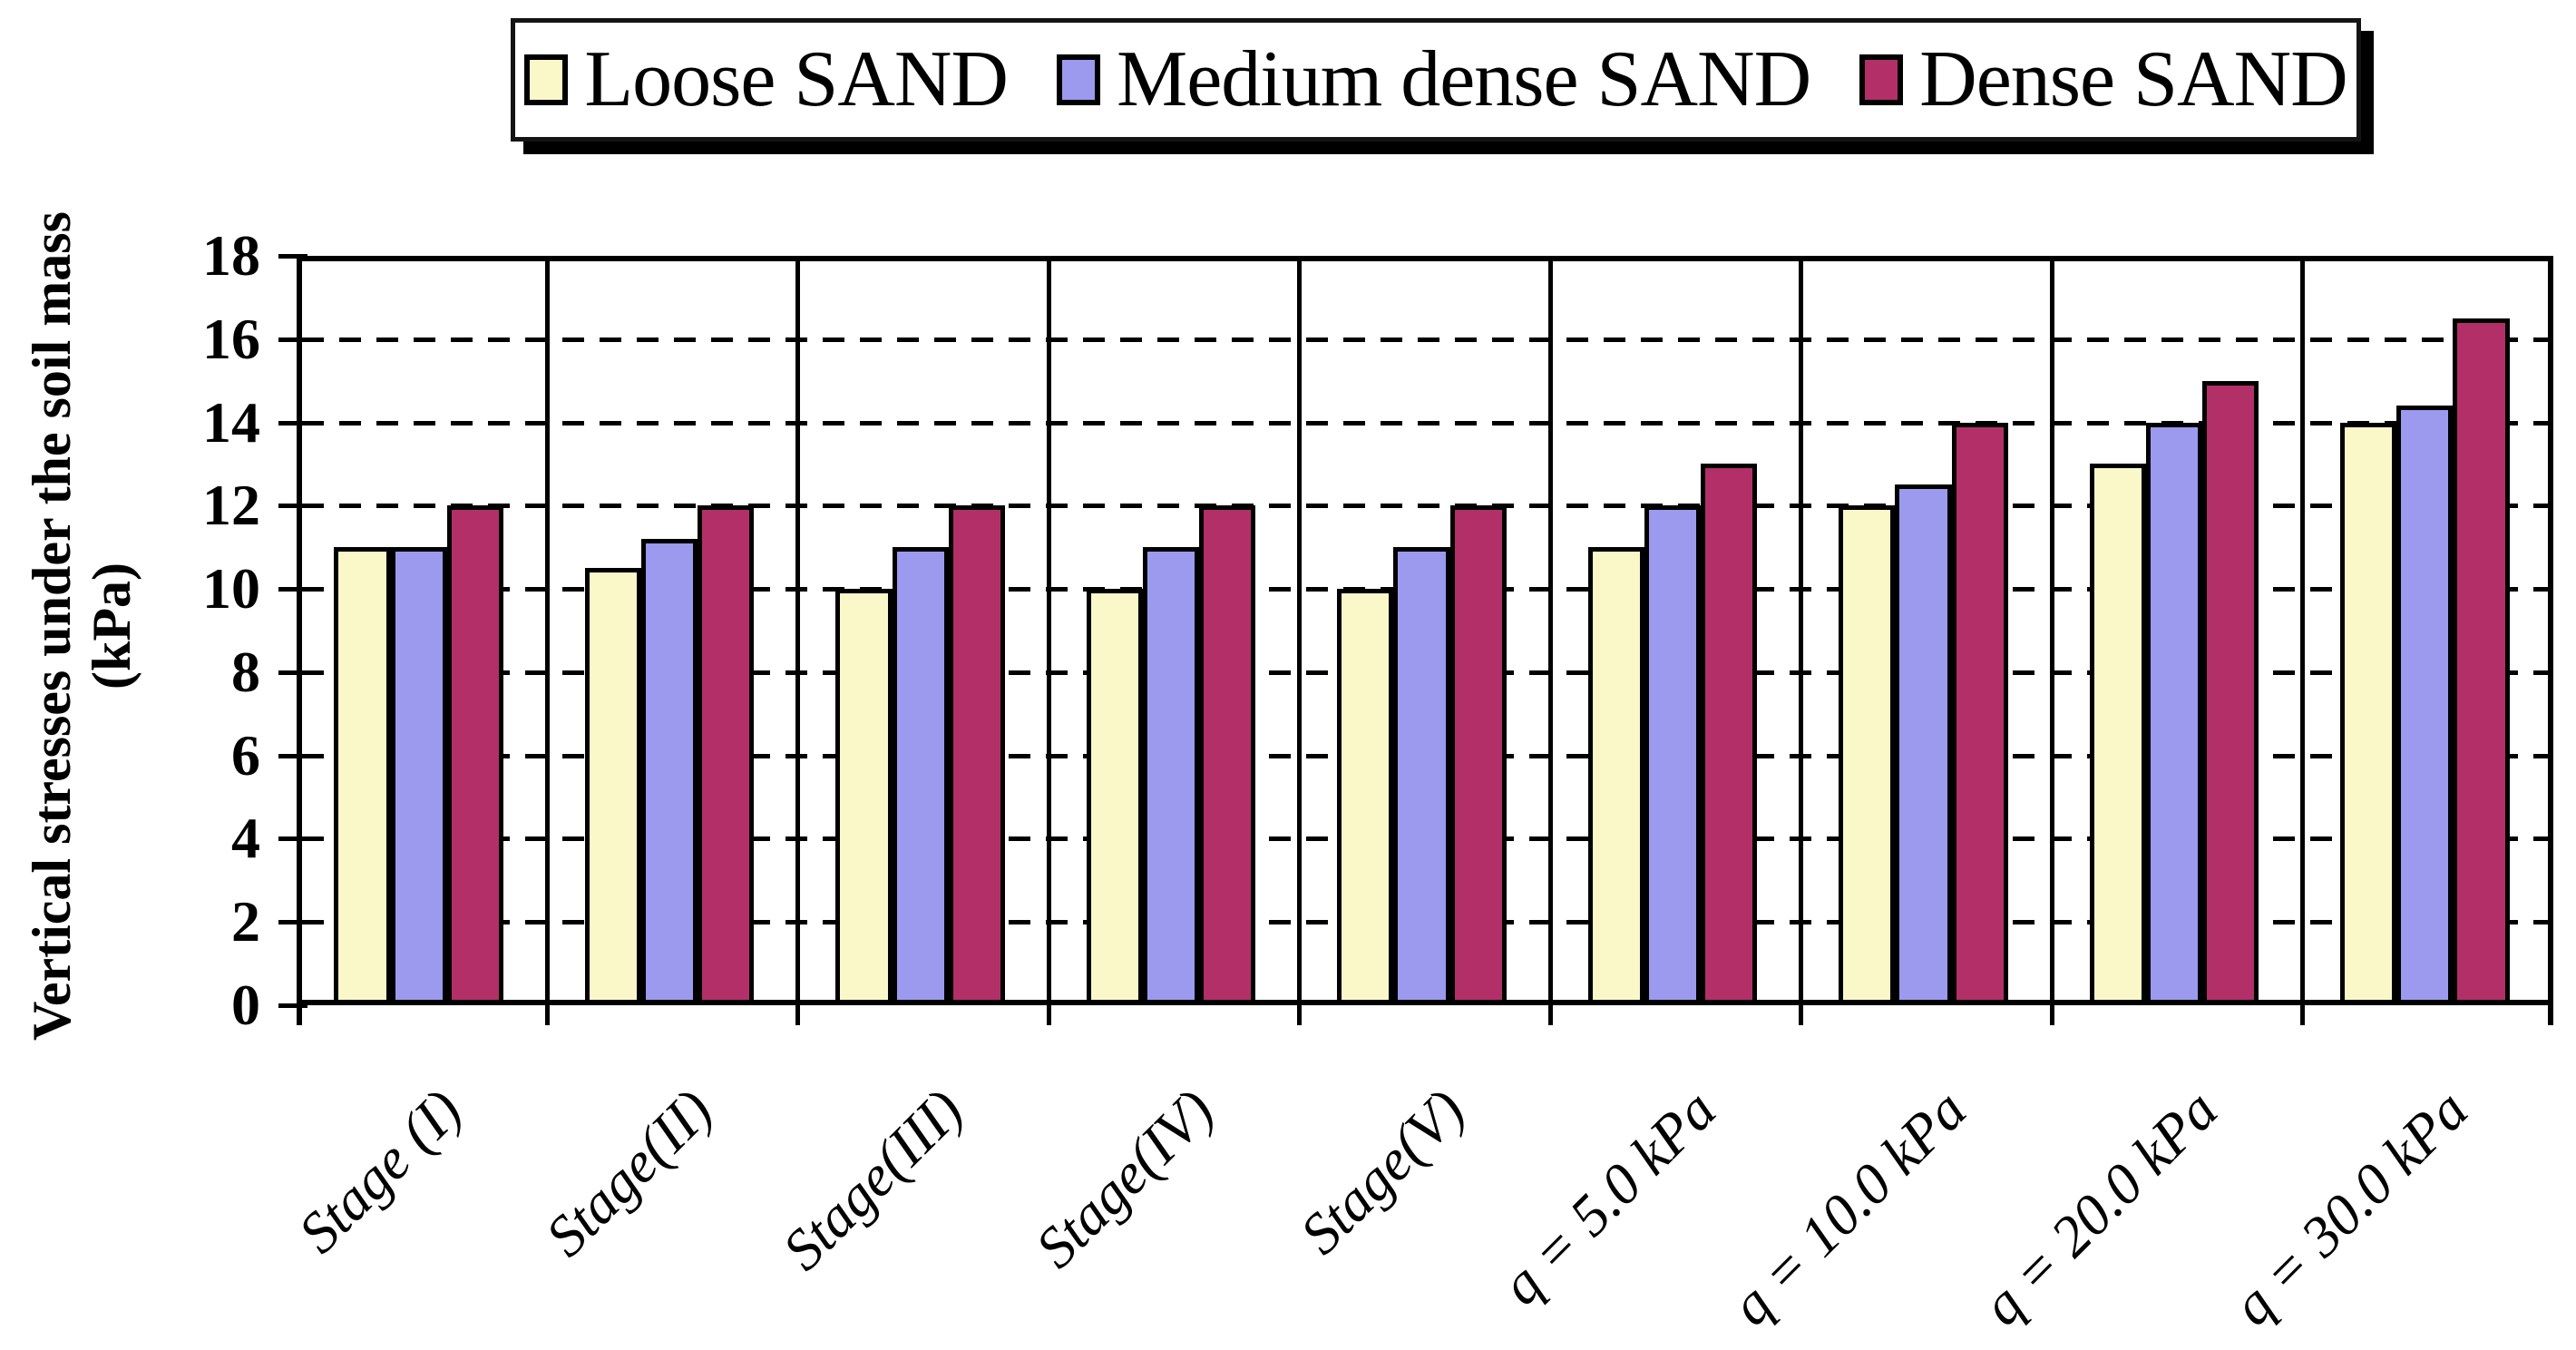  Describe the element at coordinates (1848, 1207) in the screenshot. I see `x-category-label-7: q = 10.0 kPa` at that location.